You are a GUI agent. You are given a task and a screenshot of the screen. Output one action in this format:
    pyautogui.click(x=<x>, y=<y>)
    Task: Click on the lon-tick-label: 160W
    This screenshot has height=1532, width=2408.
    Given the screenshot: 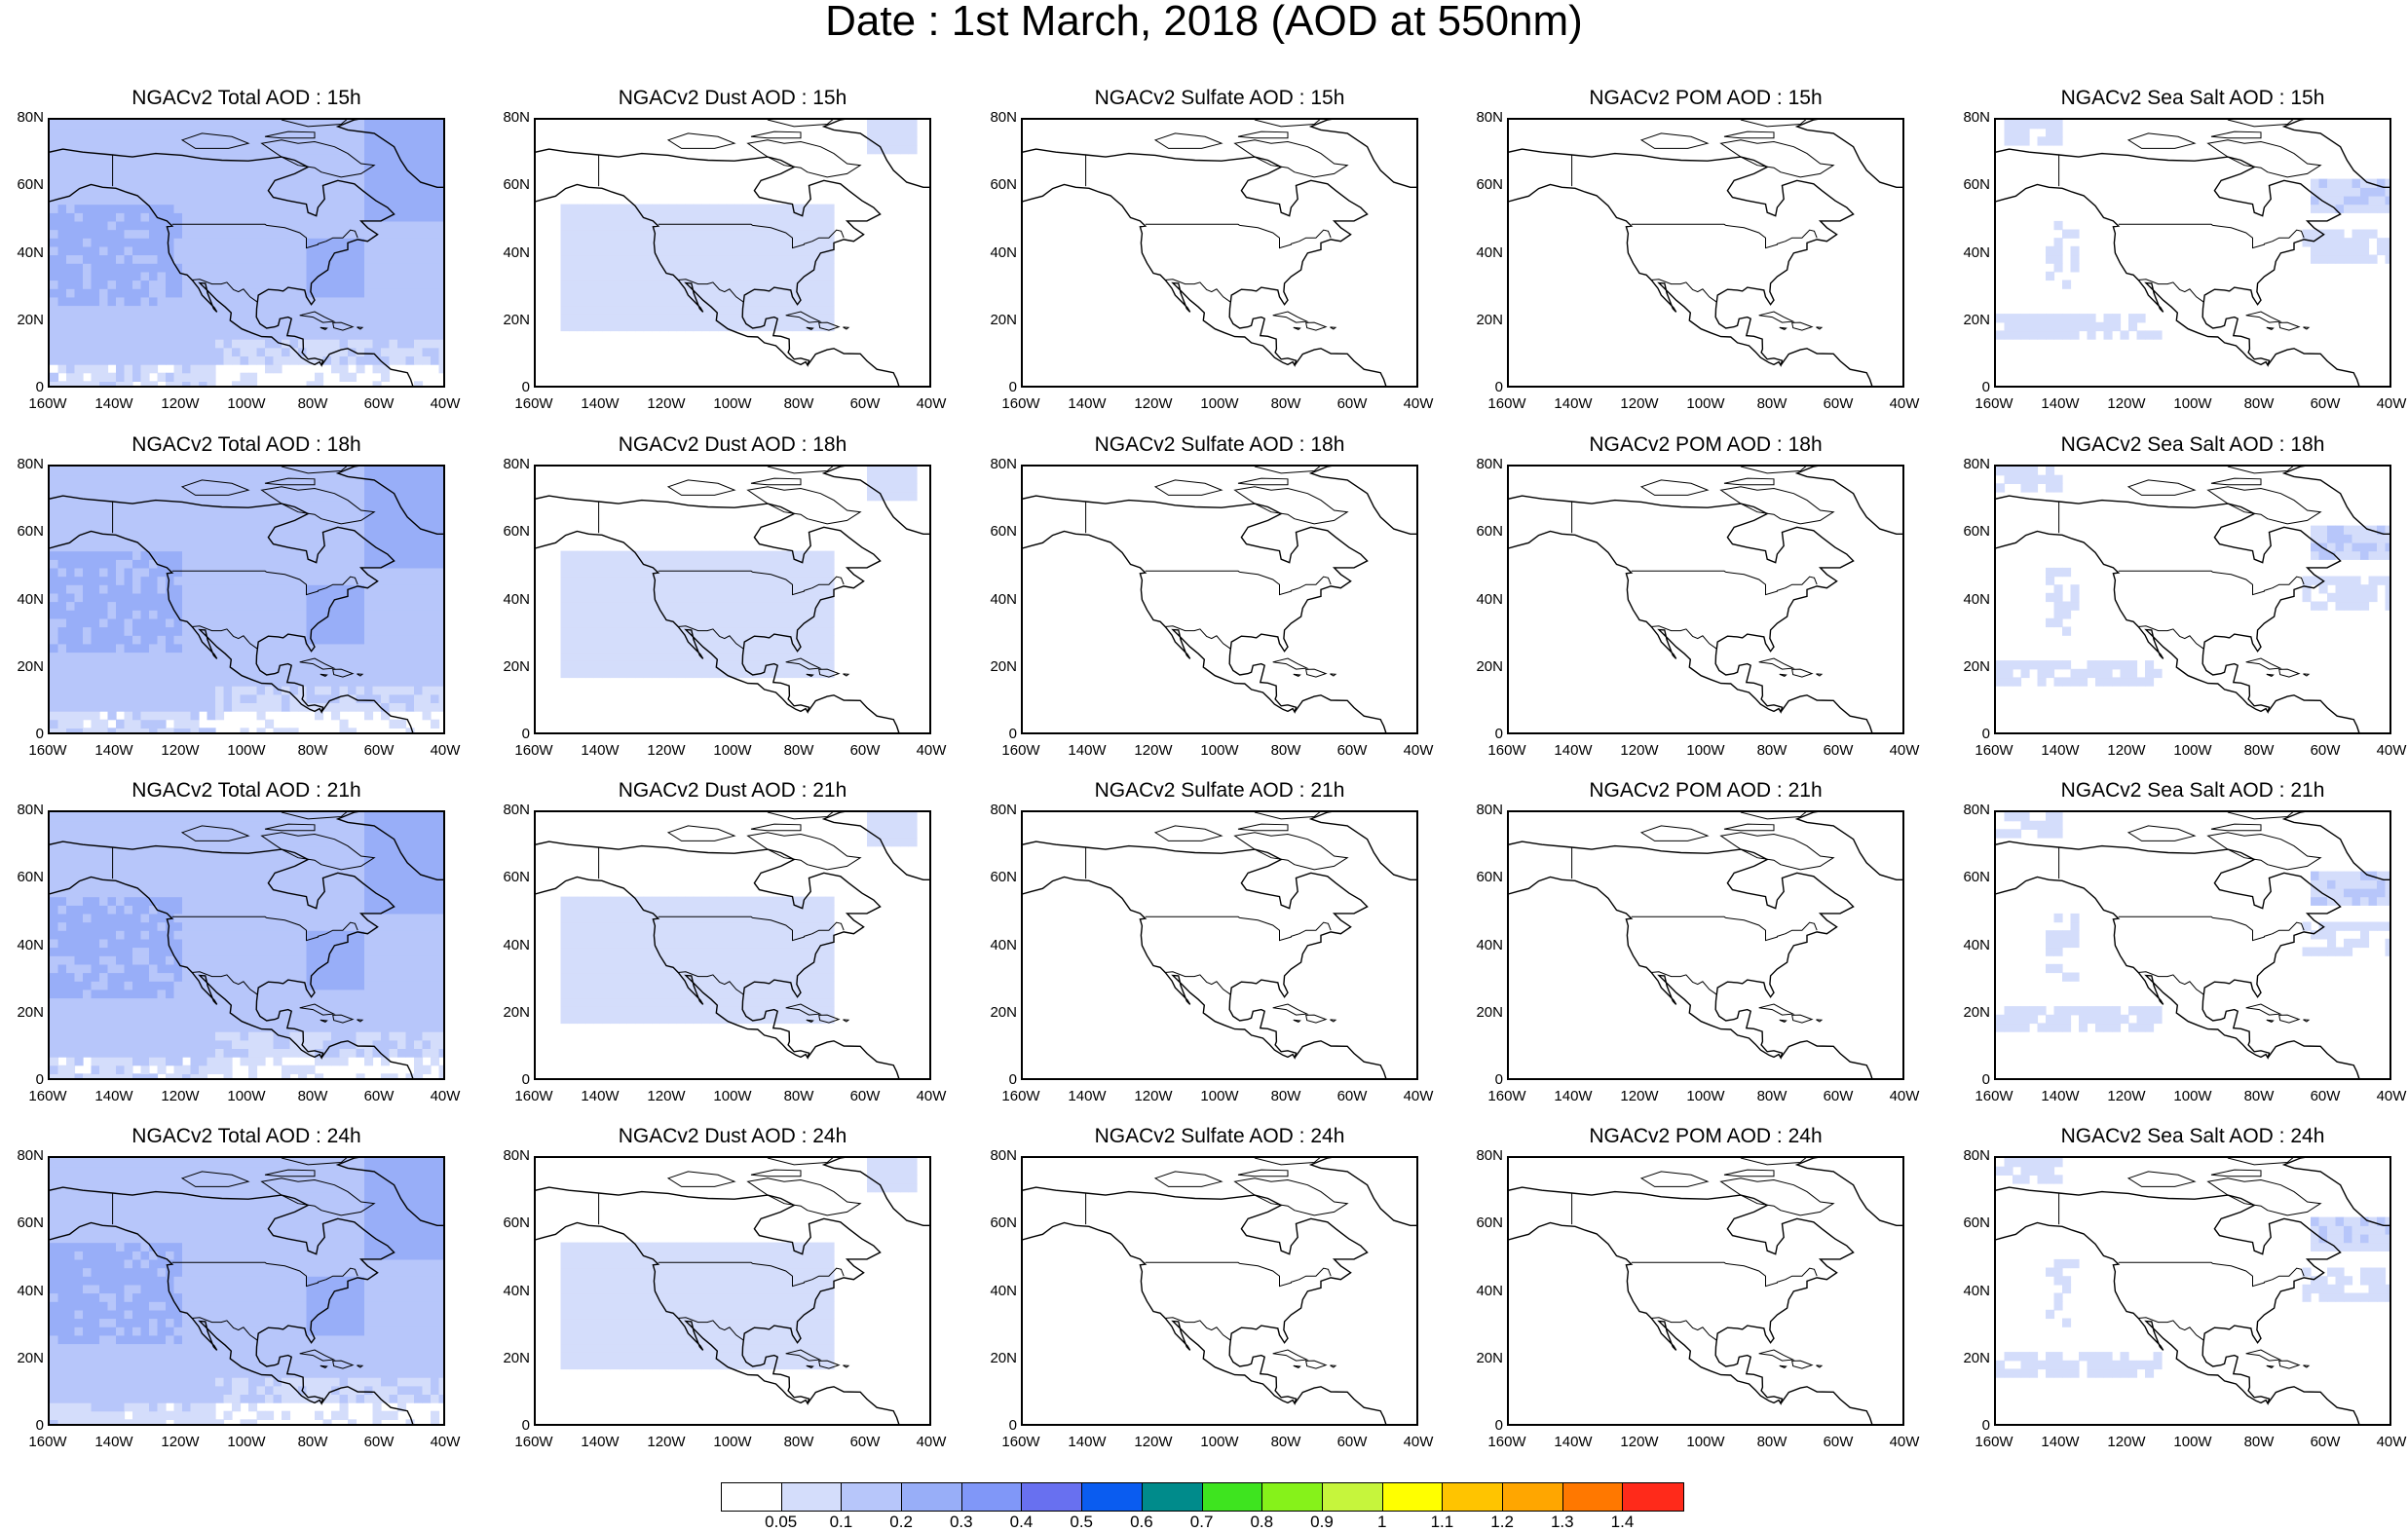 What is the action you would take?
    pyautogui.click(x=1506, y=403)
    